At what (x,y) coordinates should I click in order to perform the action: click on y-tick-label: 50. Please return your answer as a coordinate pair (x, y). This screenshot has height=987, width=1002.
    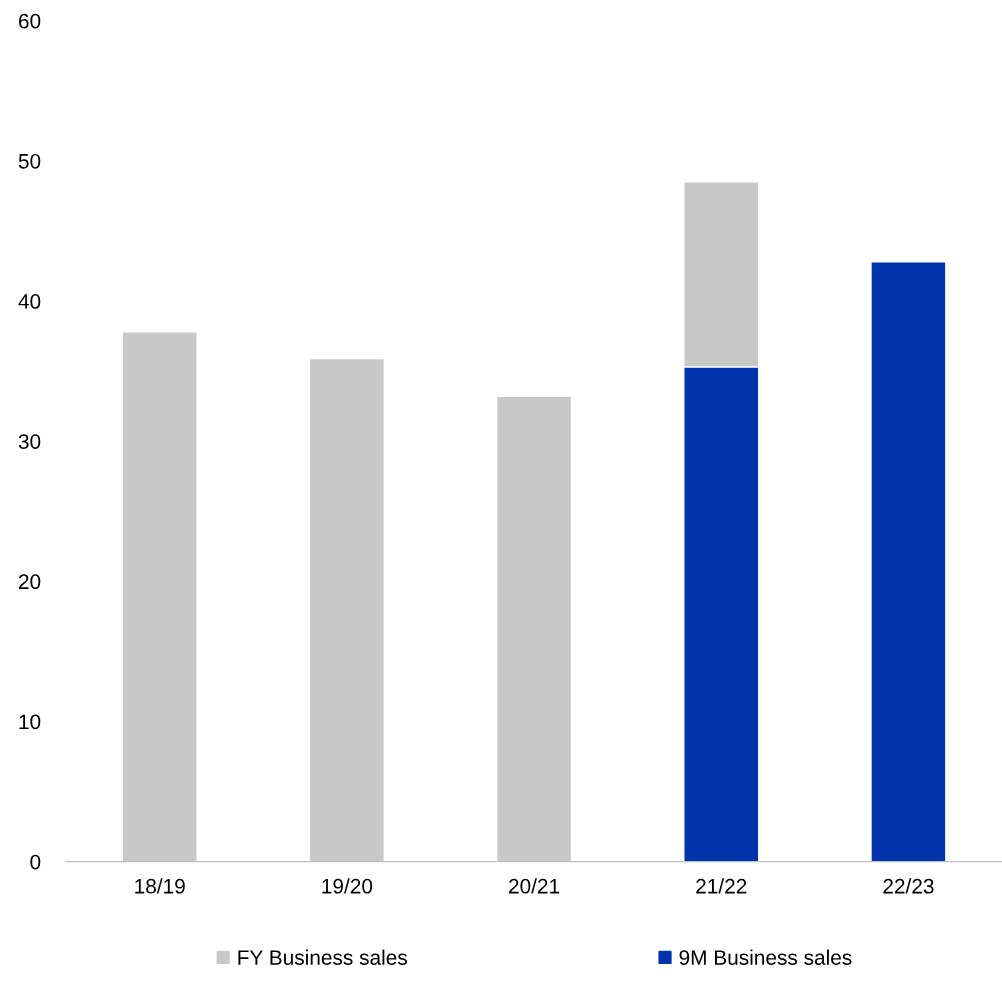
    Looking at the image, I should click on (29, 161).